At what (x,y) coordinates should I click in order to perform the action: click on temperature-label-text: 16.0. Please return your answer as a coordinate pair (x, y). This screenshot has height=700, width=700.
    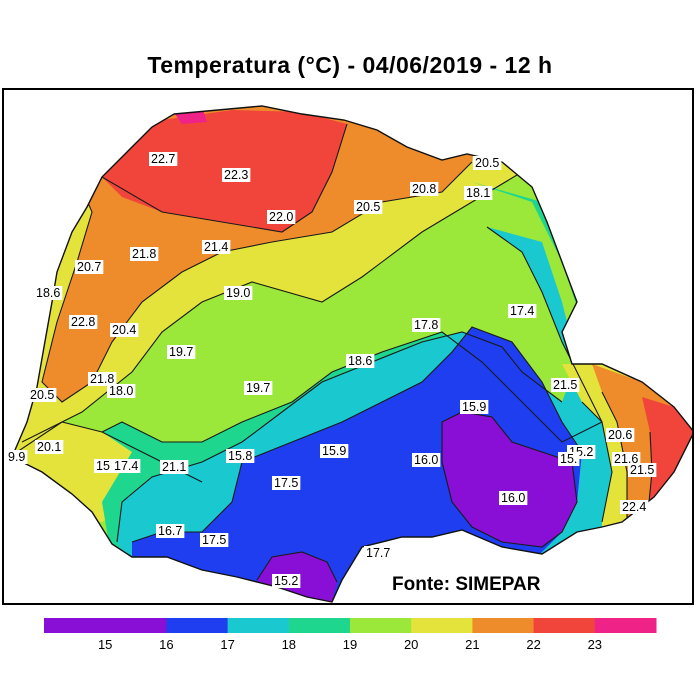
    Looking at the image, I should click on (513, 498).